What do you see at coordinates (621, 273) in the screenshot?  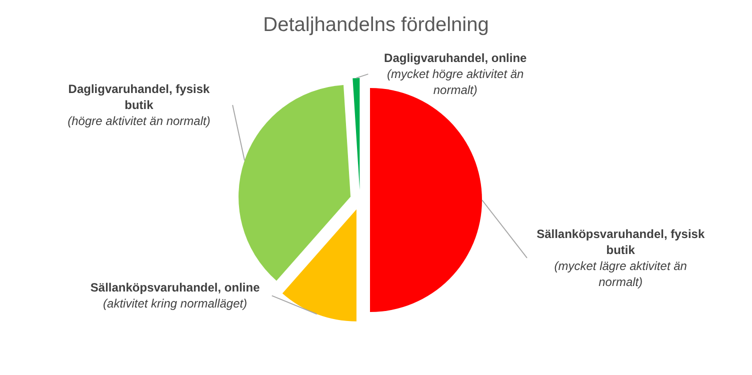 I see `text: (mycket lägre aktivitet än normalt)` at bounding box center [621, 273].